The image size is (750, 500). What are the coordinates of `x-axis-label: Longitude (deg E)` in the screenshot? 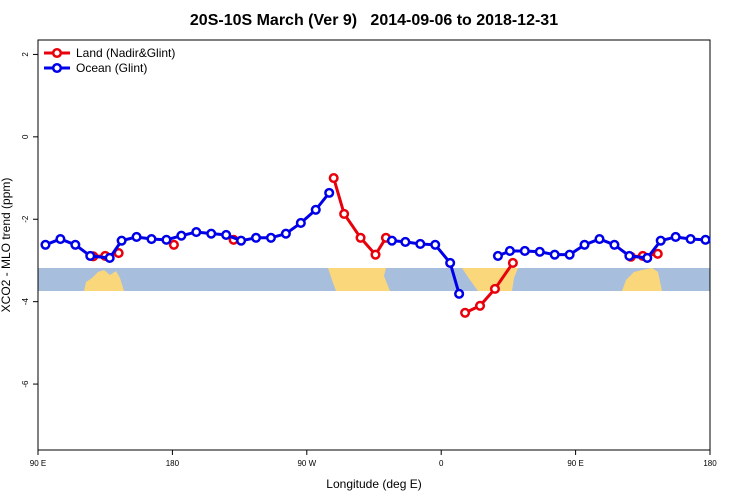 It's located at (373, 484).